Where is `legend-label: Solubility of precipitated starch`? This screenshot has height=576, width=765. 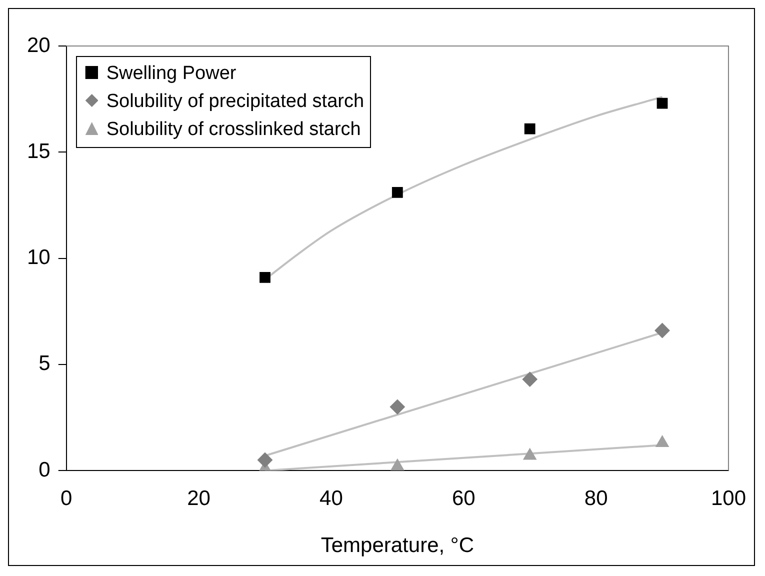
legend-label: Solubility of precipitated starch is located at coordinates (235, 101).